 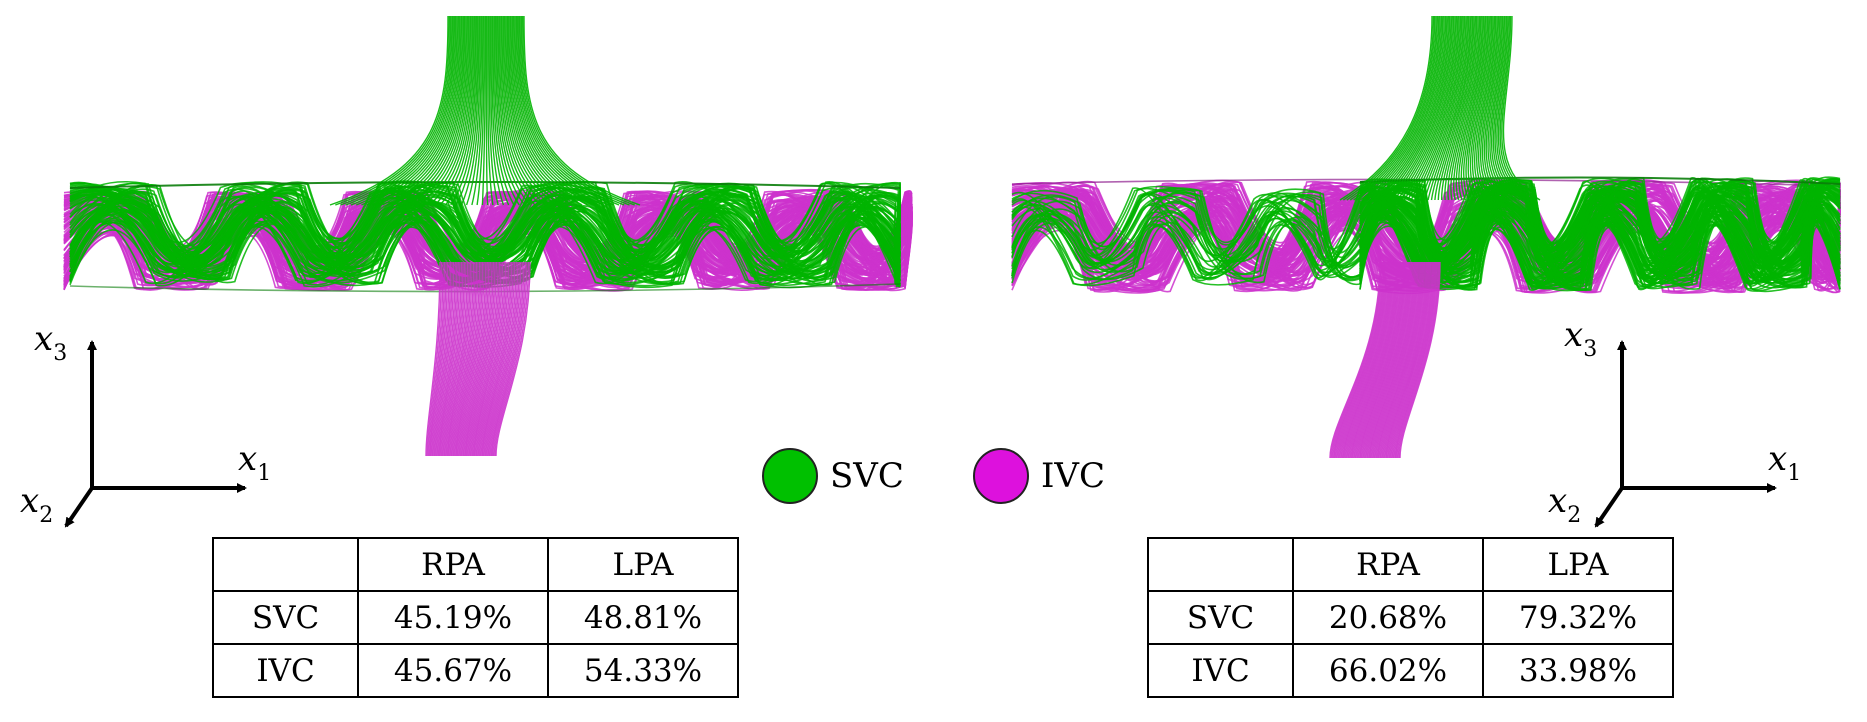 I want to click on left-x1-label: x1, so click(x=254, y=462).